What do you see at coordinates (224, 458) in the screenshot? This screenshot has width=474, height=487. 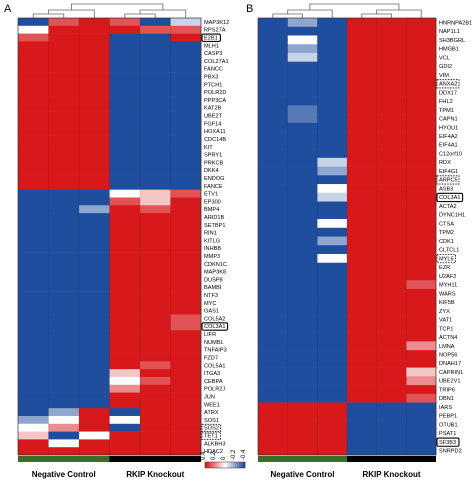 I see `legend-tick-label: 0` at bounding box center [224, 458].